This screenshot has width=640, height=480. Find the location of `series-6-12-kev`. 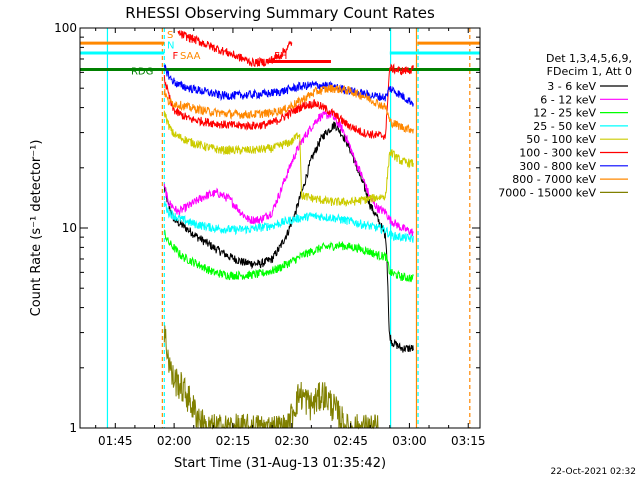

series-6-12-kev is located at coordinates (288, 173).